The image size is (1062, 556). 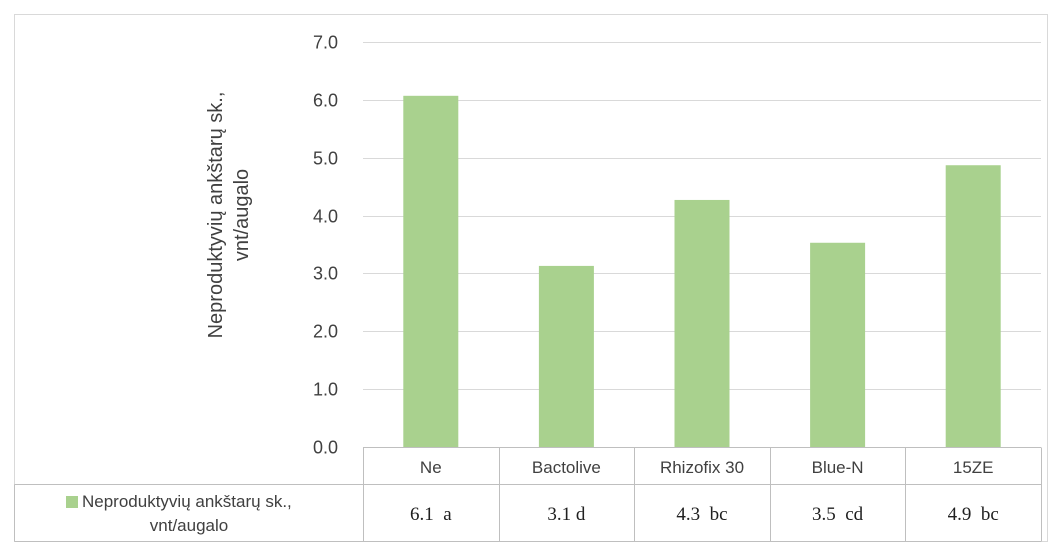 I want to click on y-axis-ticks: 0.0 1.0 2.0 3.0 4.0 5.0 6.0 7.0, so click(x=325, y=245).